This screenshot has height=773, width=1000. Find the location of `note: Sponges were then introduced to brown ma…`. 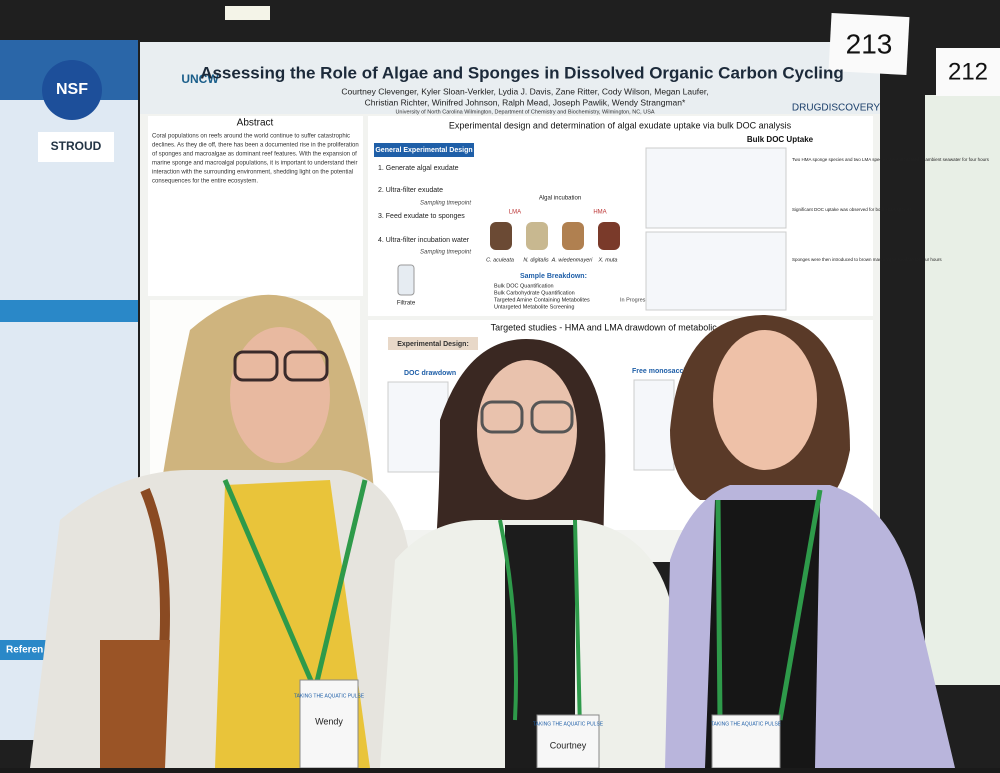

note: Sponges were then introduced to brown ma… is located at coordinates (867, 259).